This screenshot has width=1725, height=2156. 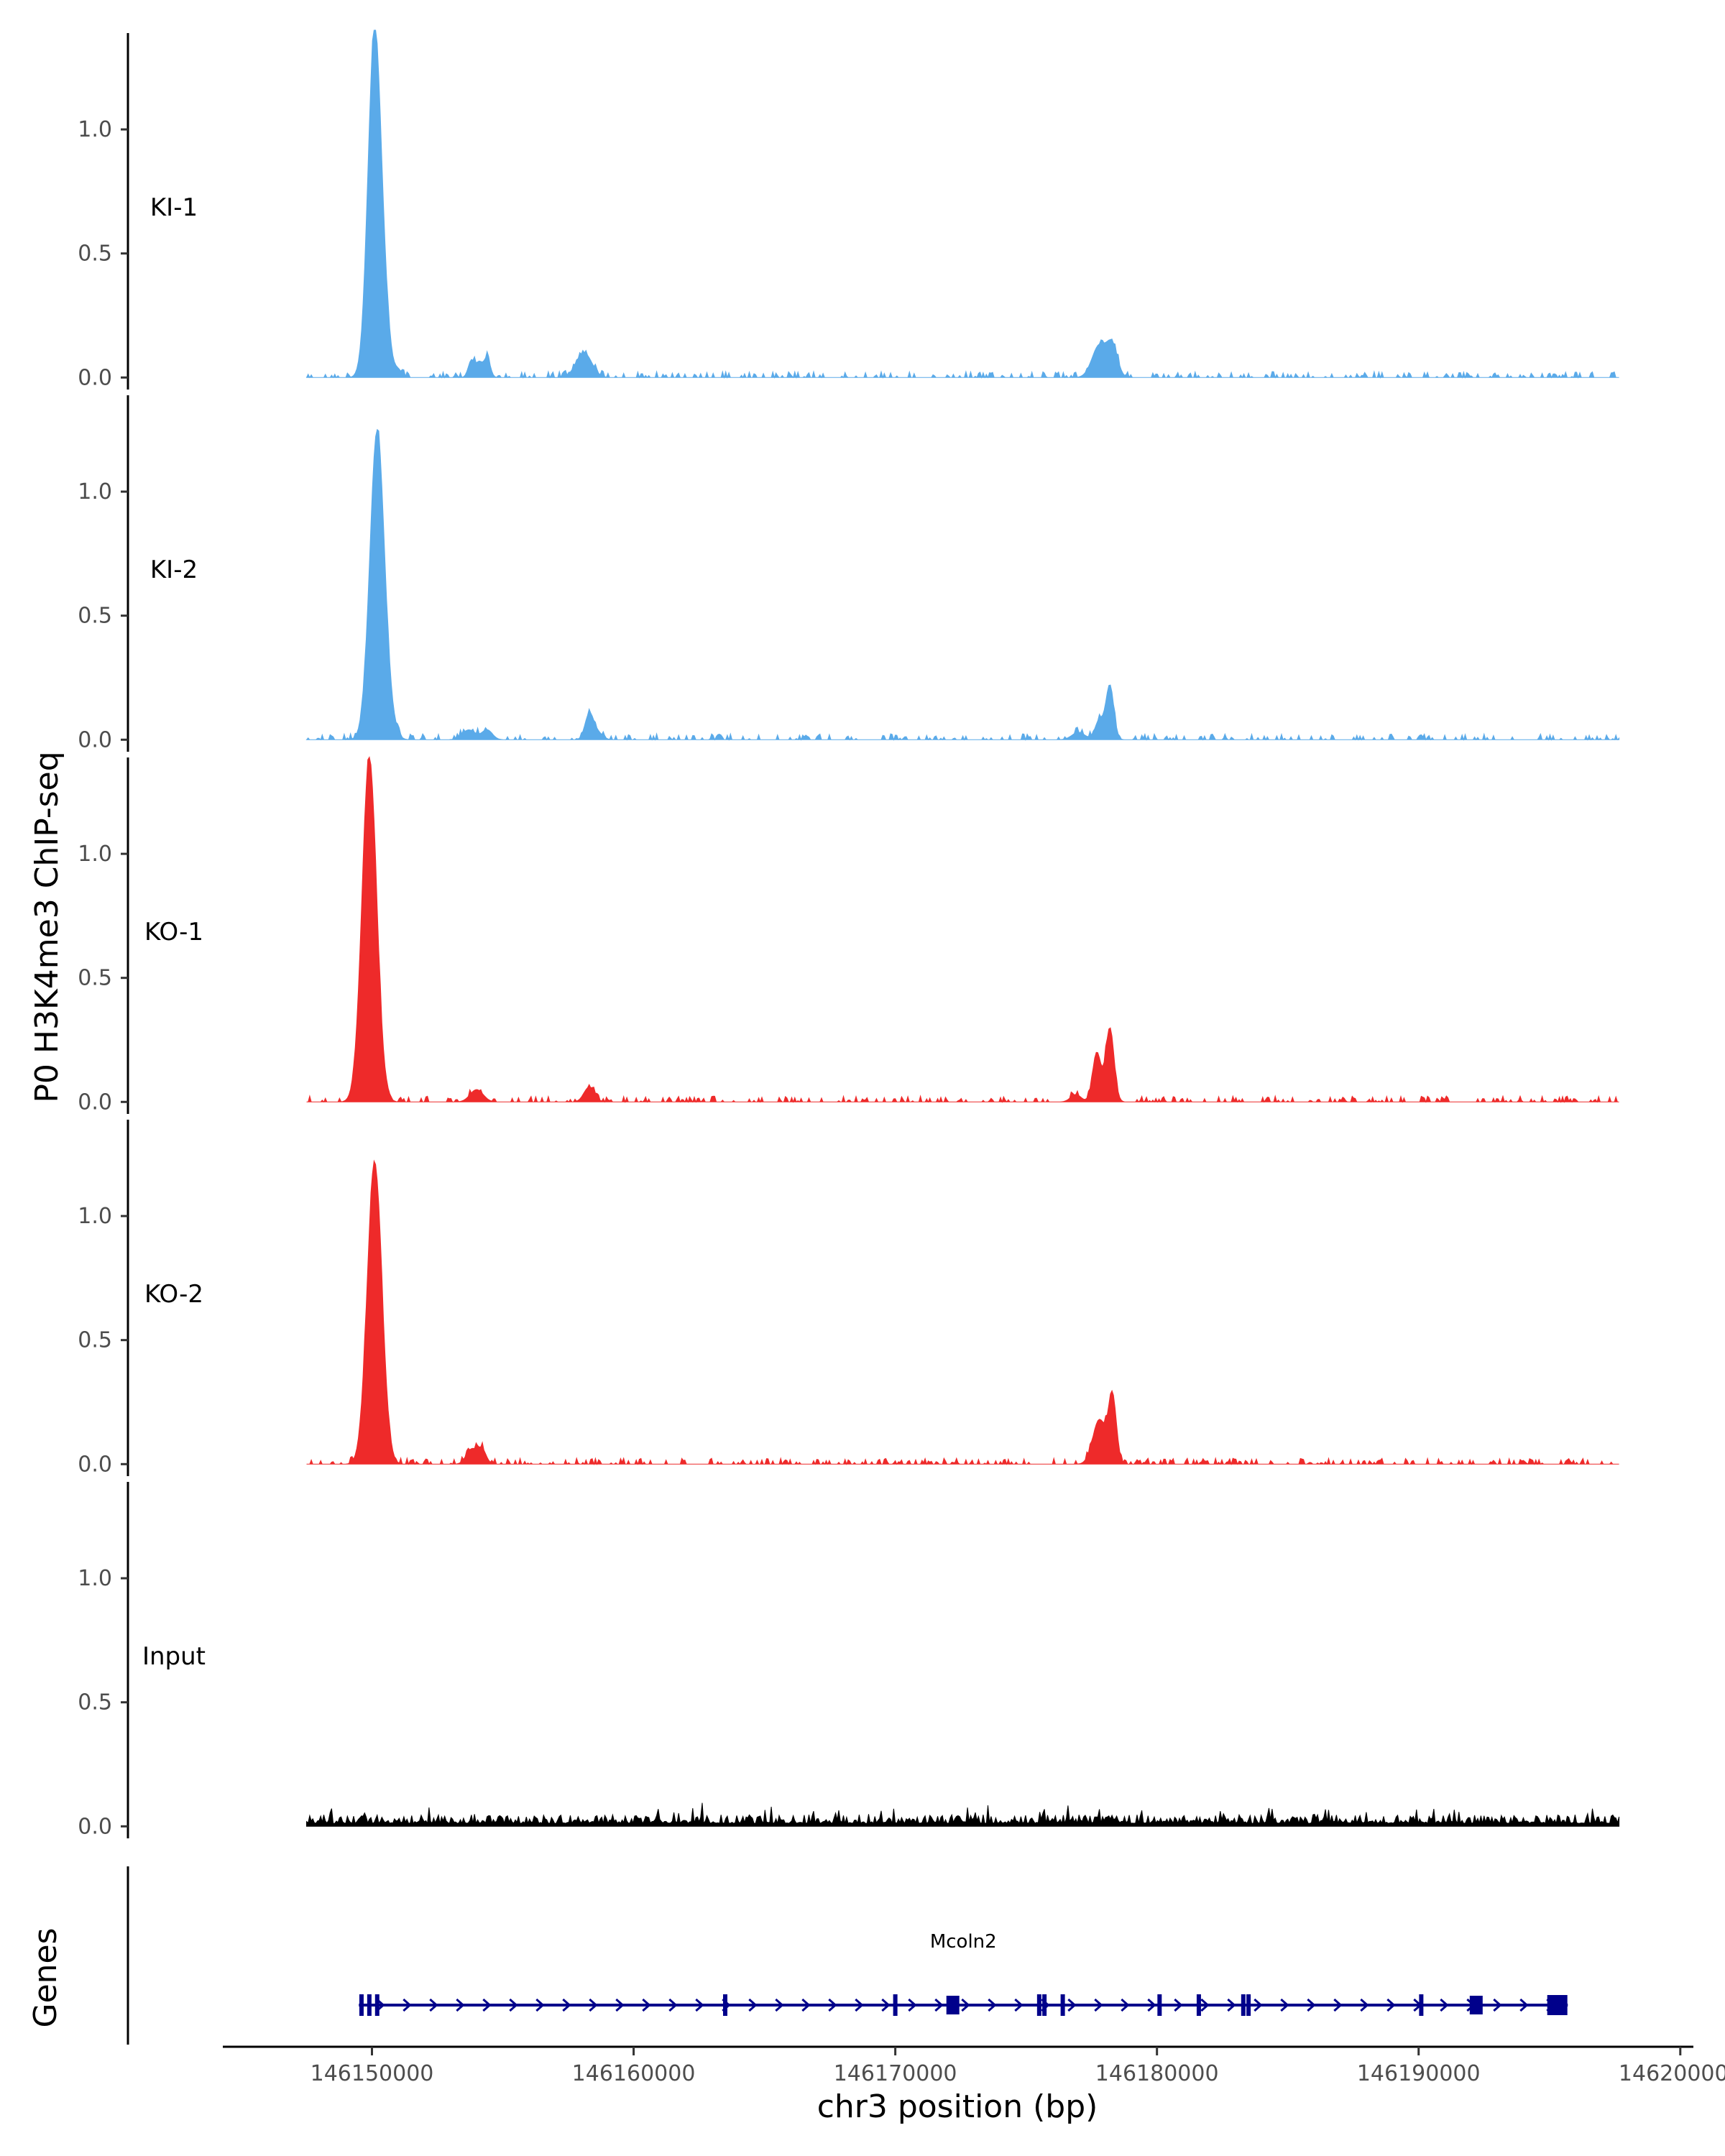 I want to click on track-label: KI-2, so click(x=174, y=570).